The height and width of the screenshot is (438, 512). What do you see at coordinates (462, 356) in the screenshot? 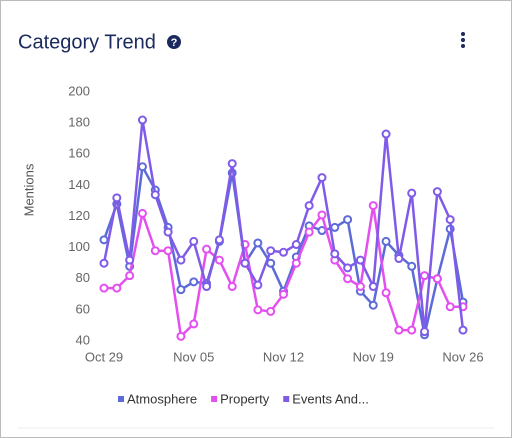
I see `x-tick-label: Nov 26` at bounding box center [462, 356].